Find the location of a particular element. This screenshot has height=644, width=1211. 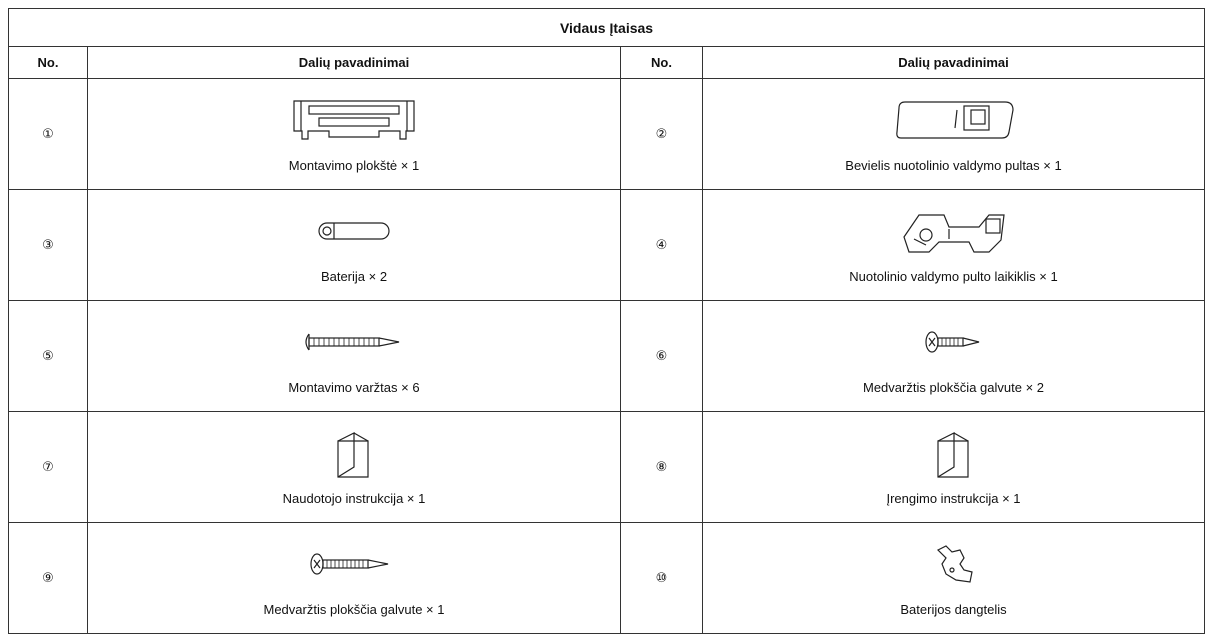

part-number: ④ is located at coordinates (661, 245).